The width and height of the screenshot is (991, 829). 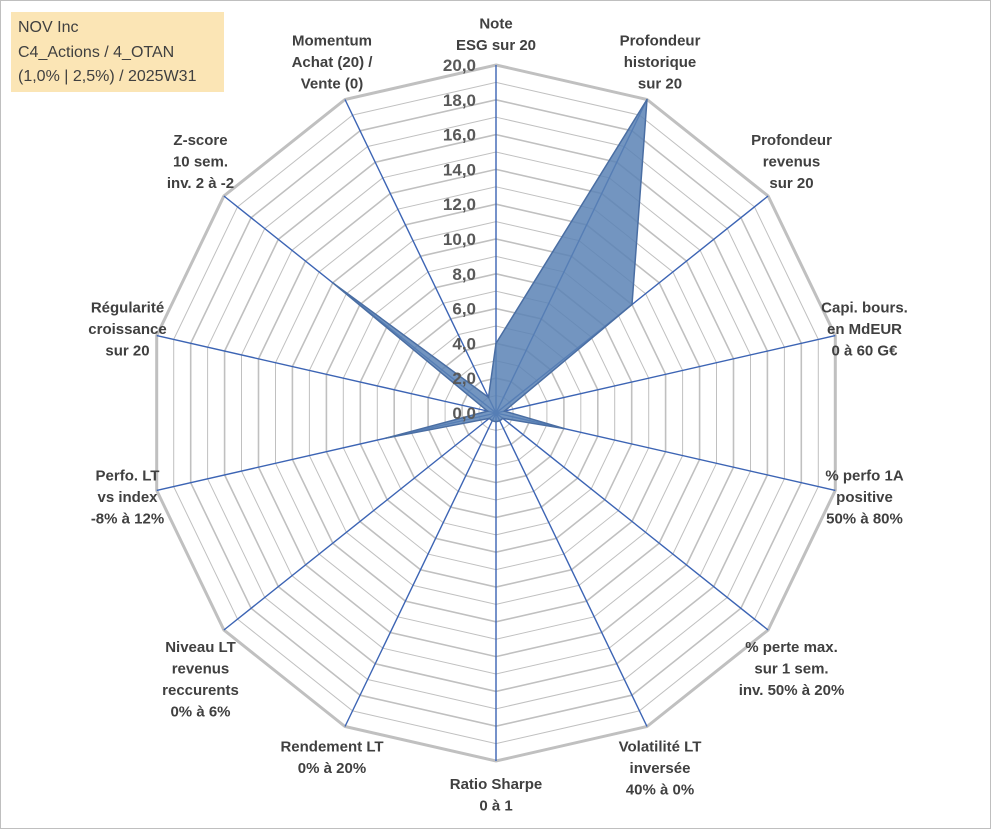 I want to click on axis-label-line: 0 à 60 G€, so click(x=865, y=350).